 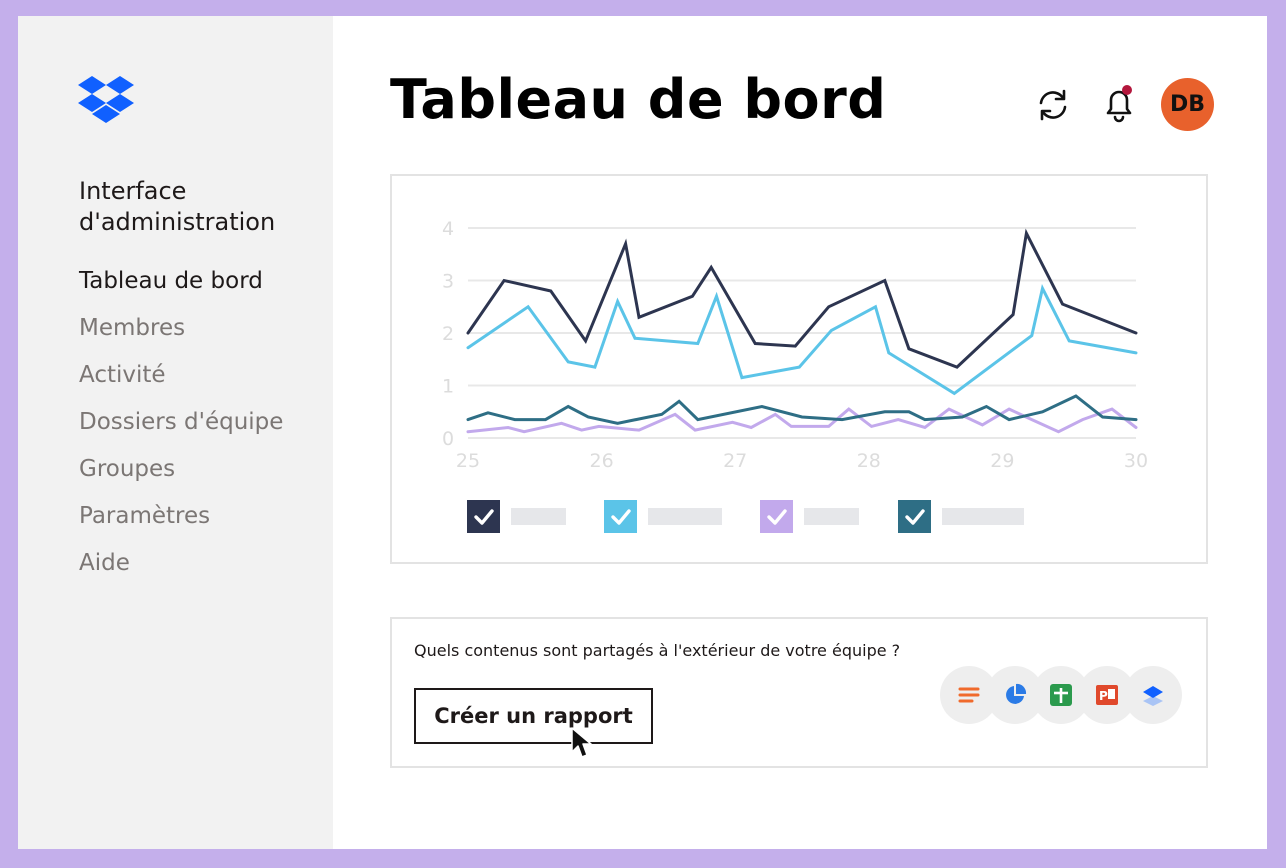 What do you see at coordinates (468, 461) in the screenshot?
I see `x-tick-label: 25` at bounding box center [468, 461].